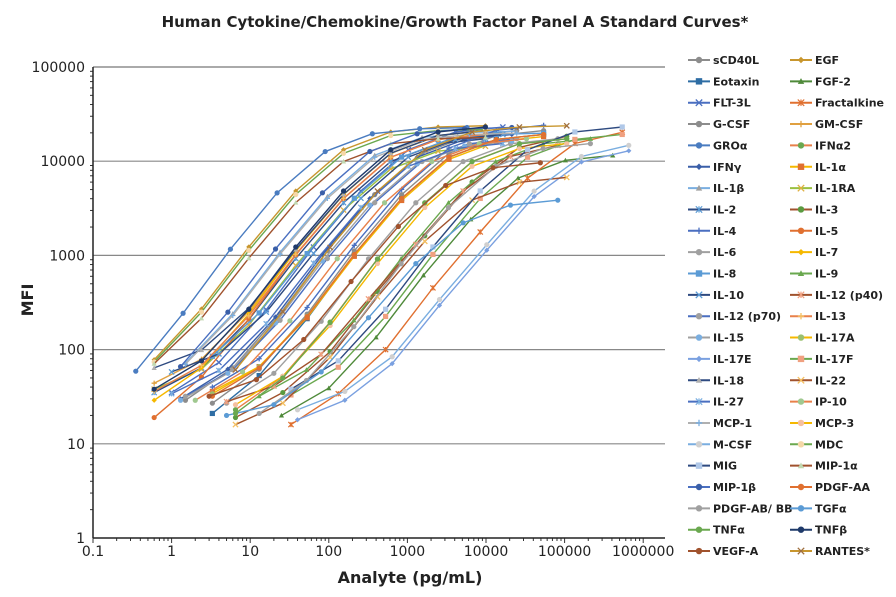 Image resolution: width=896 pixels, height=597 pixels. I want to click on legend-label: M-CSF, so click(732, 444).